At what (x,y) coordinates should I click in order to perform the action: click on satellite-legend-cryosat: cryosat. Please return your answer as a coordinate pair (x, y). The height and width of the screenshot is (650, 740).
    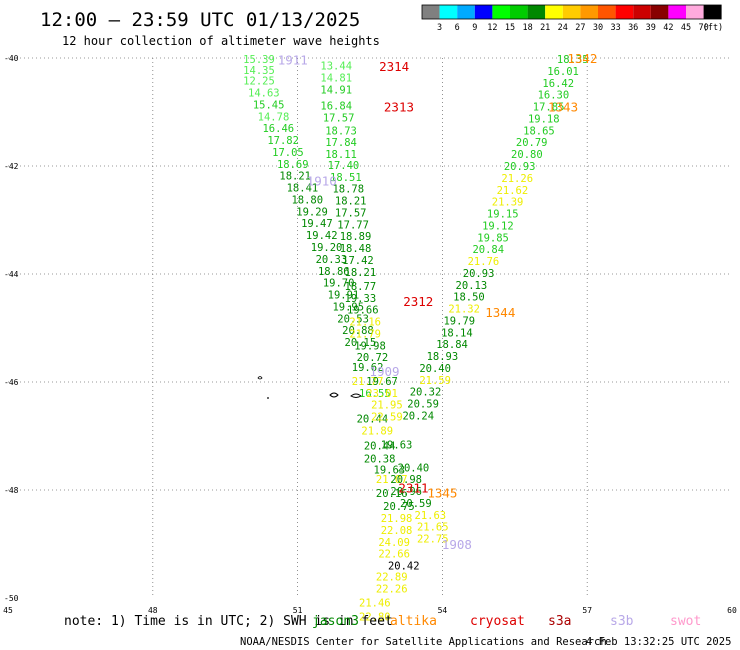
    Looking at the image, I should click on (497, 621).